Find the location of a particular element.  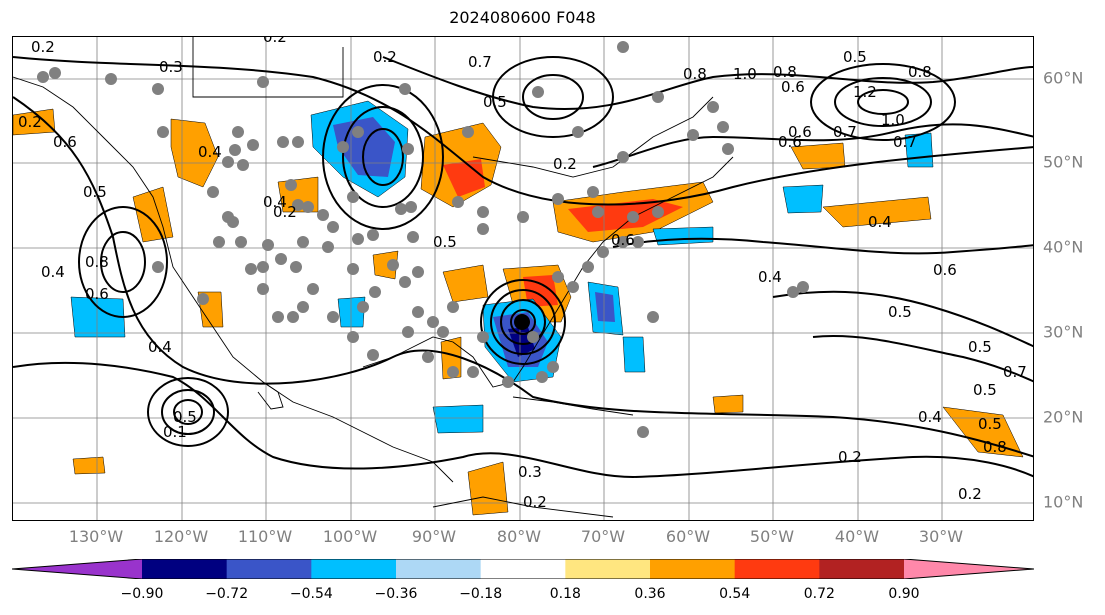

colorbar is located at coordinates (523, 569).